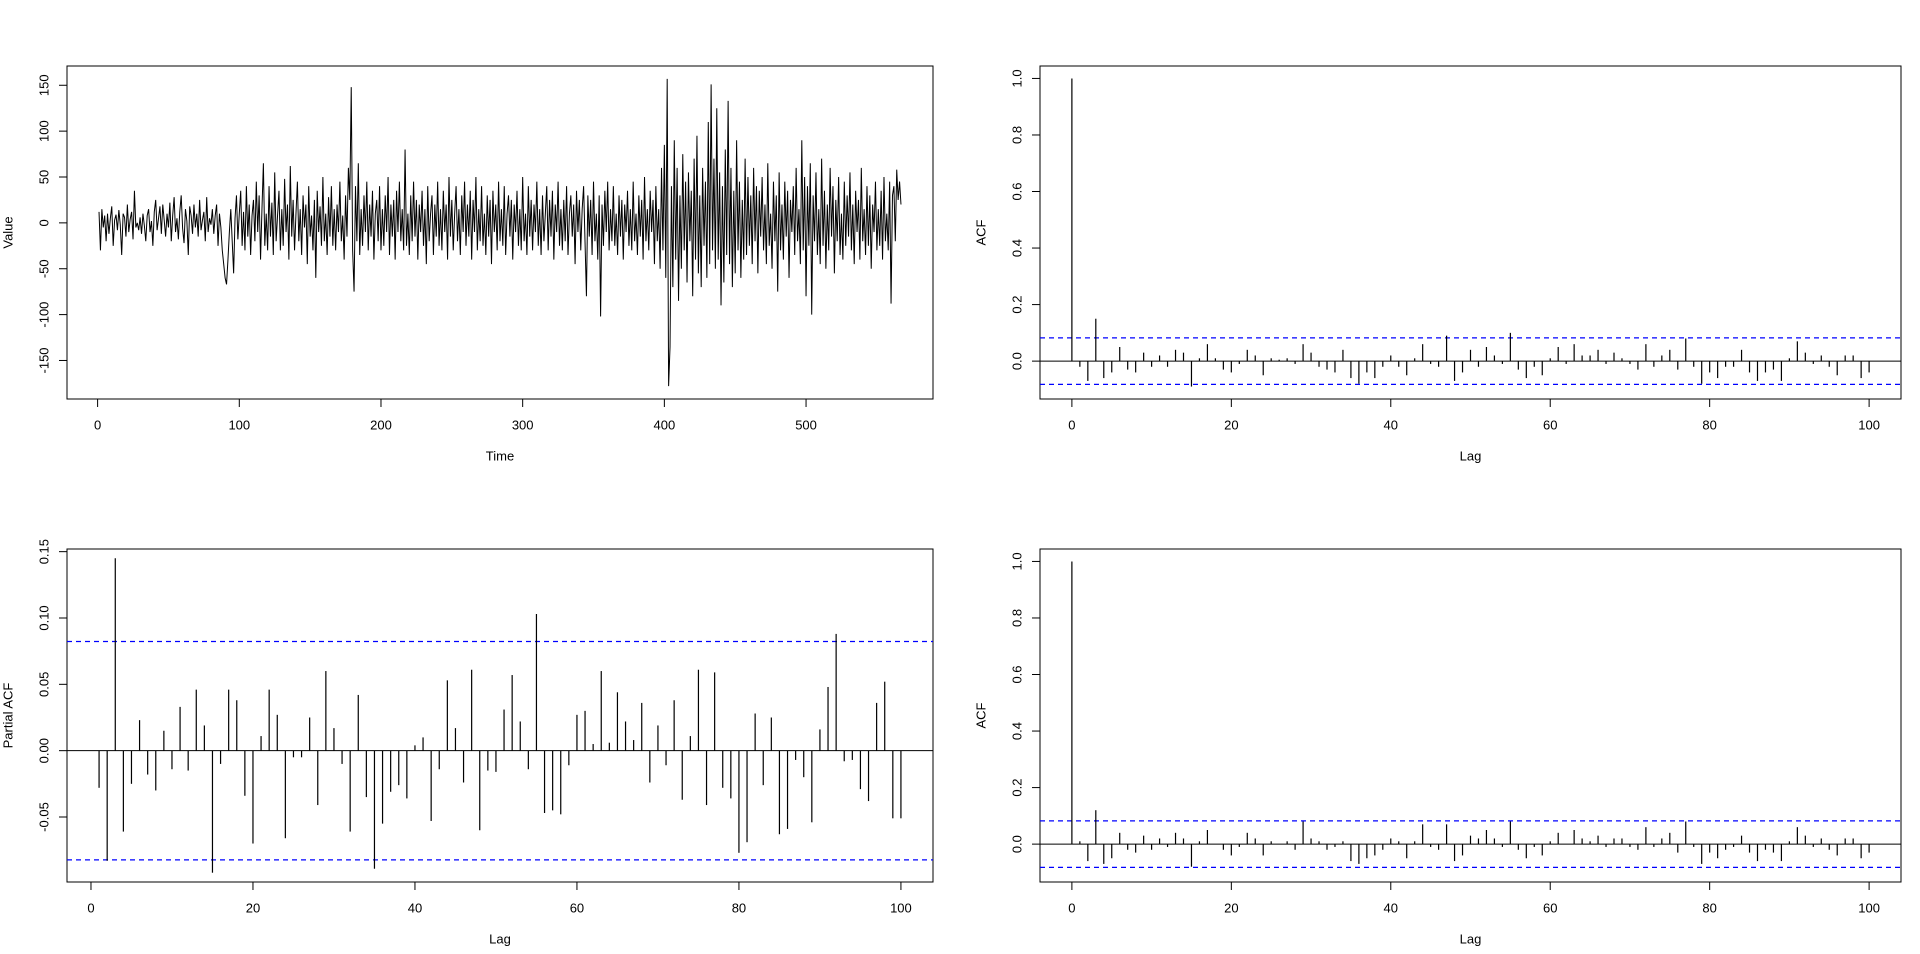  What do you see at coordinates (43, 551) in the screenshot?
I see `y-tick-label: 0.15` at bounding box center [43, 551].